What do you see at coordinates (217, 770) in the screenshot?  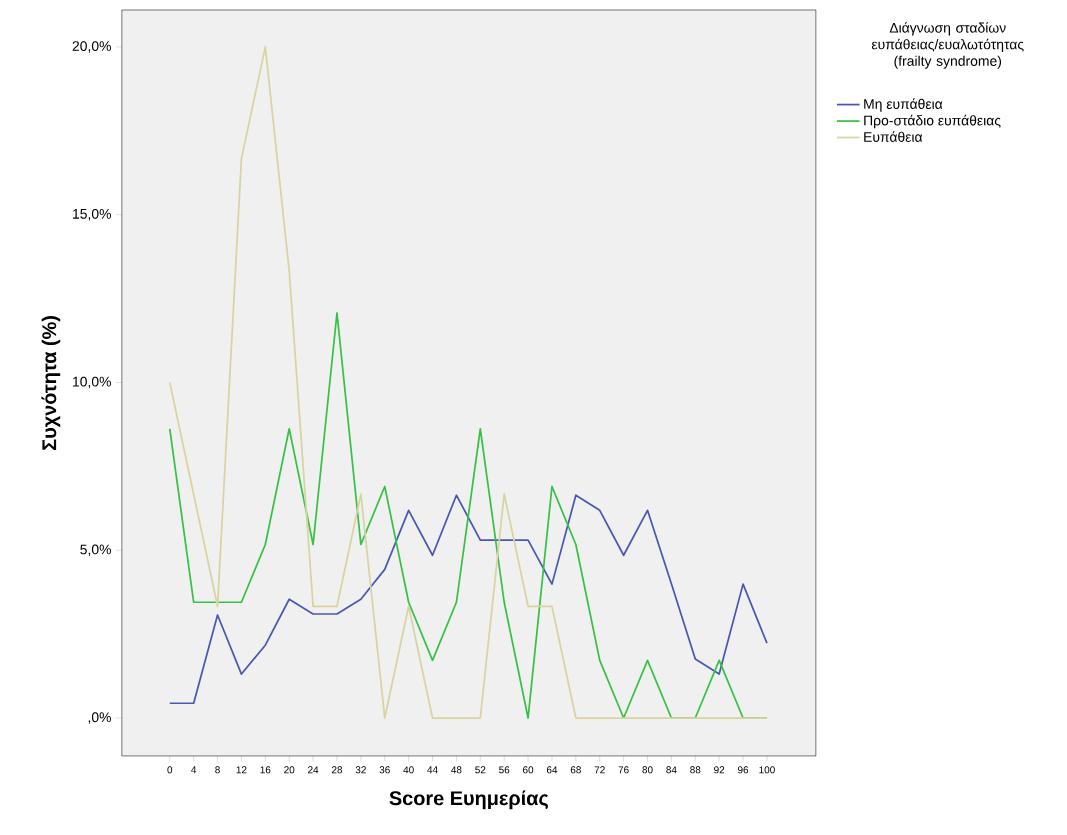 I see `x-tick-label: 8` at bounding box center [217, 770].